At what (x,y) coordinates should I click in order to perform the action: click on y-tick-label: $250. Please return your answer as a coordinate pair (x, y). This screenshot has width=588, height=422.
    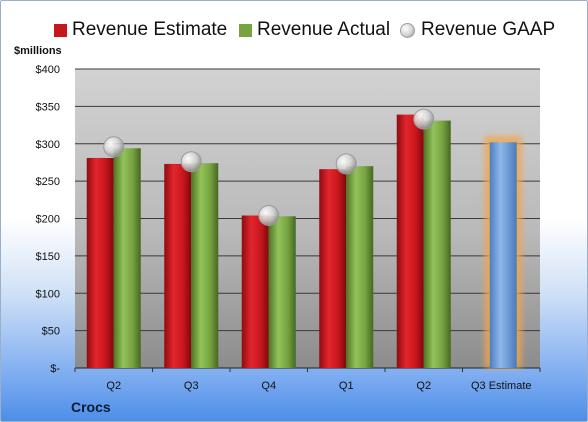
    Looking at the image, I should click on (48, 182).